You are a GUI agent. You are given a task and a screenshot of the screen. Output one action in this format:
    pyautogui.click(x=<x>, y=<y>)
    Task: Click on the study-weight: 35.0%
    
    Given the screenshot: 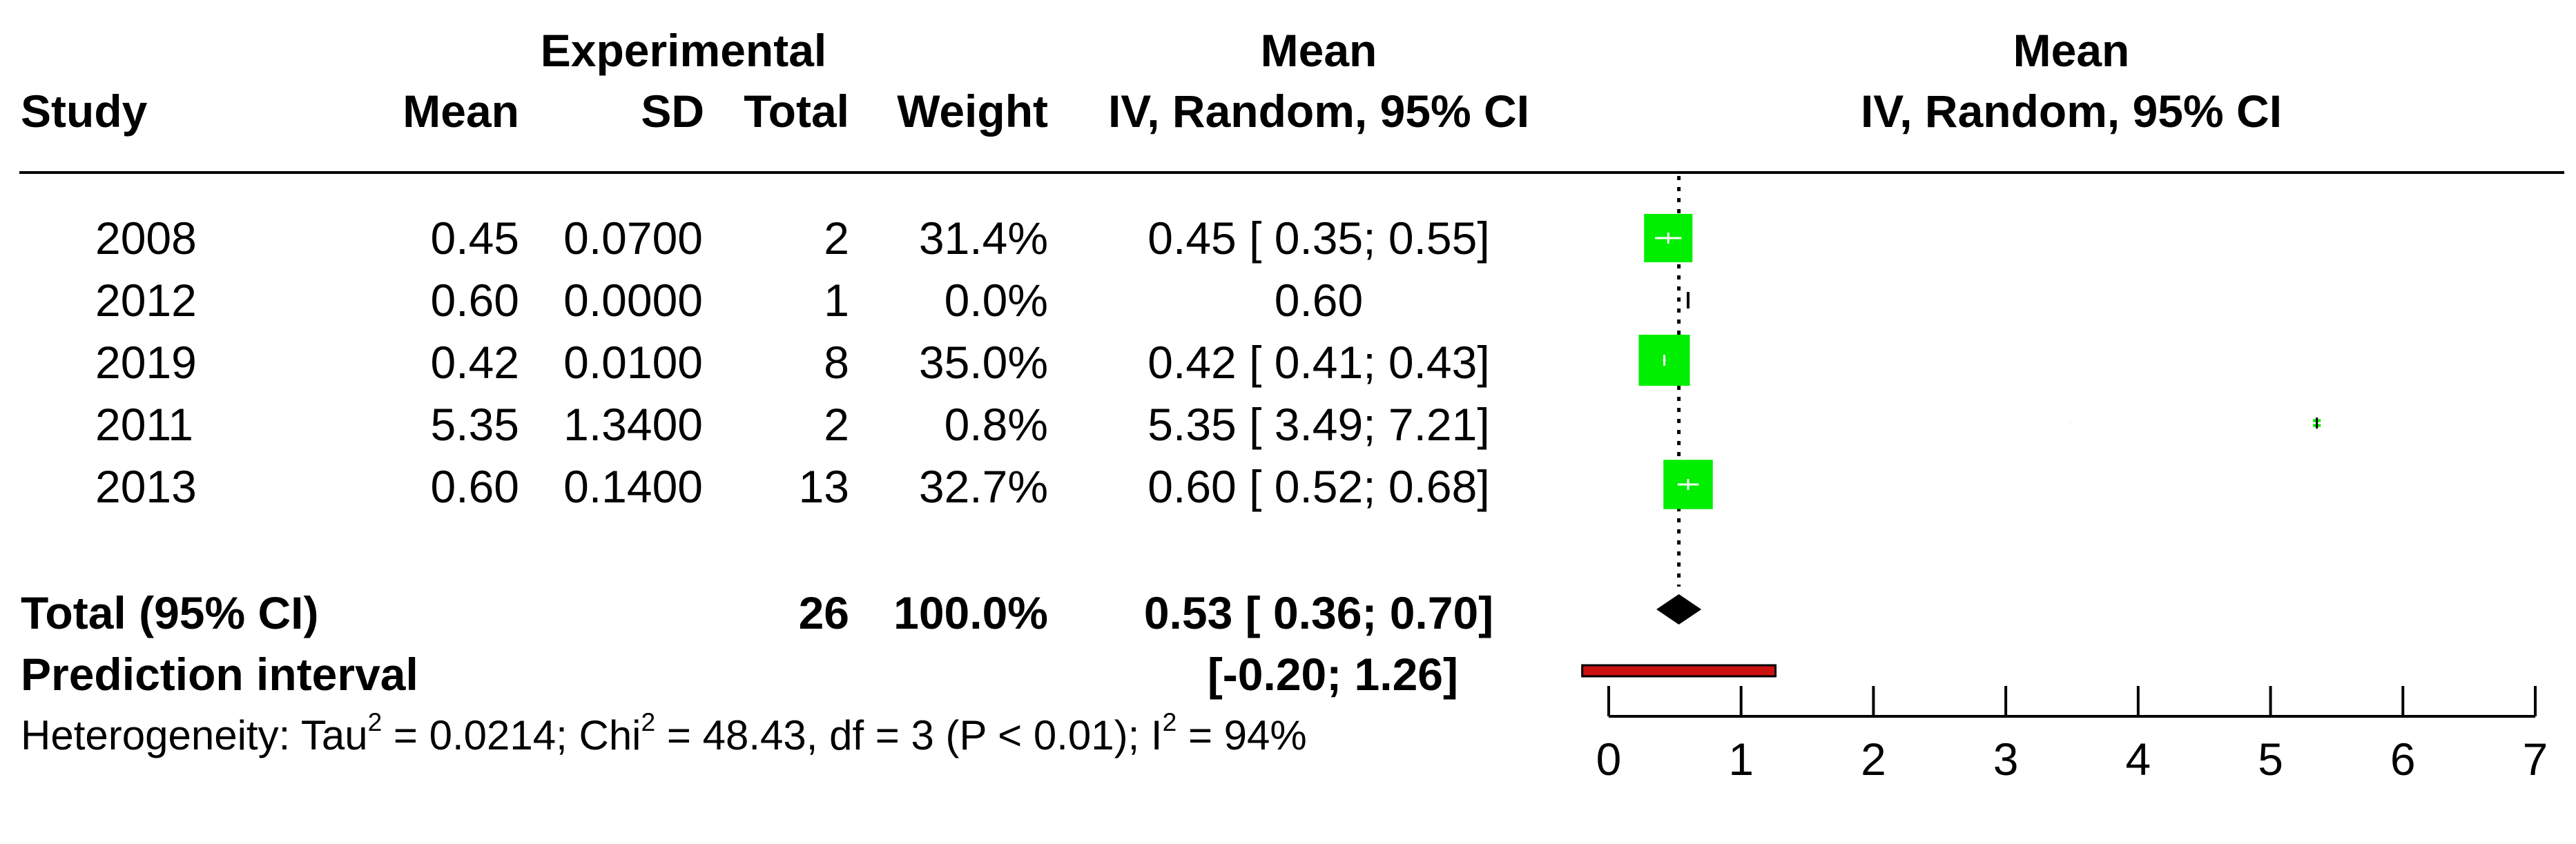 What is the action you would take?
    pyautogui.click(x=983, y=363)
    